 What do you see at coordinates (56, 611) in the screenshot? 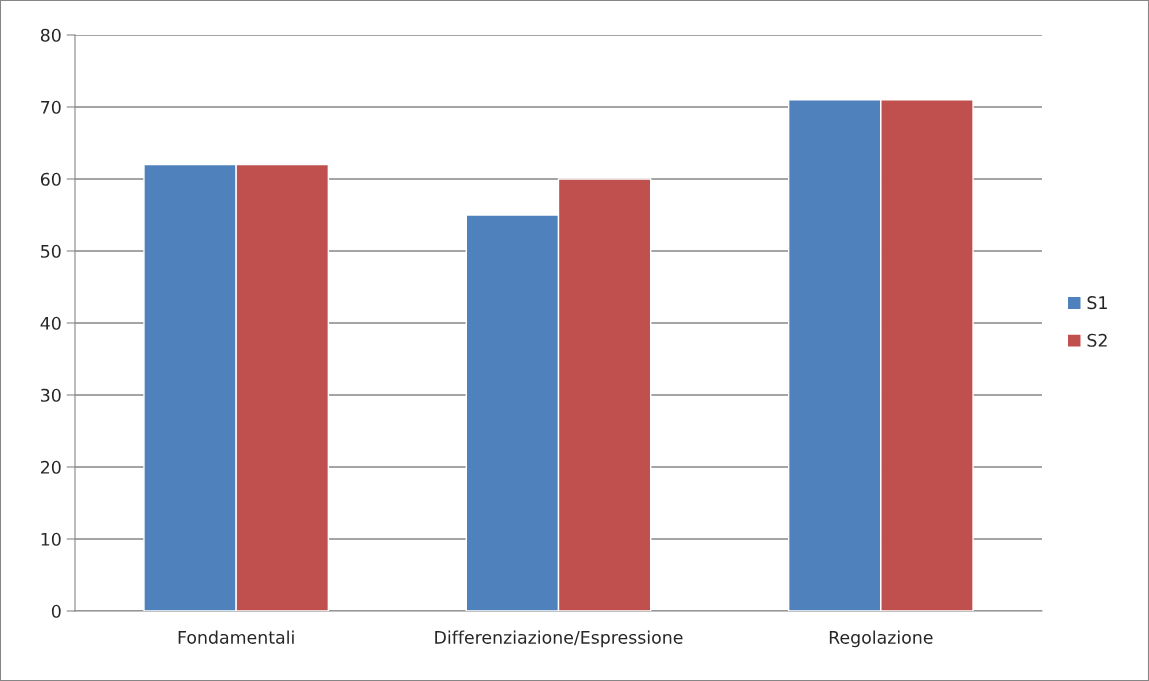
I see `y-tick-label: 0` at bounding box center [56, 611].